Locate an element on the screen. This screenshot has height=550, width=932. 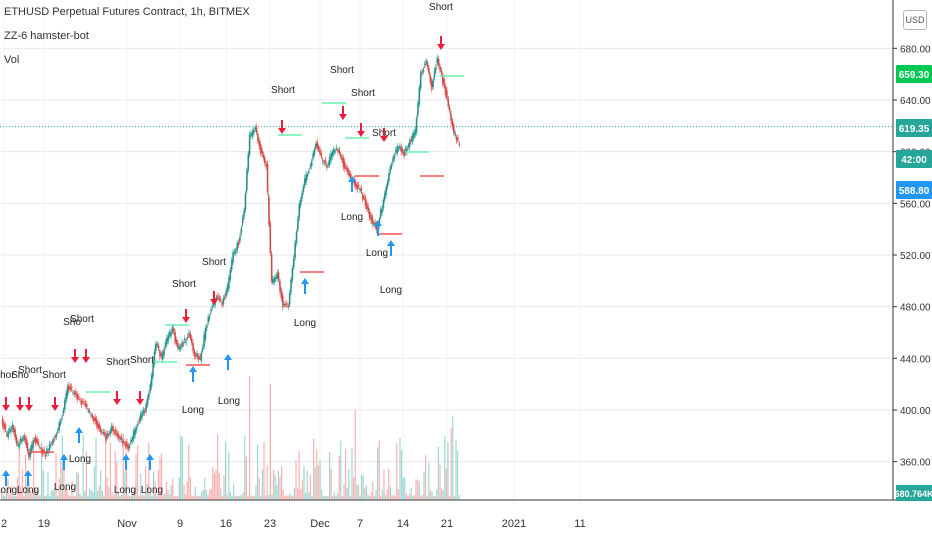
x-tick-label: Nov is located at coordinates (127, 524).